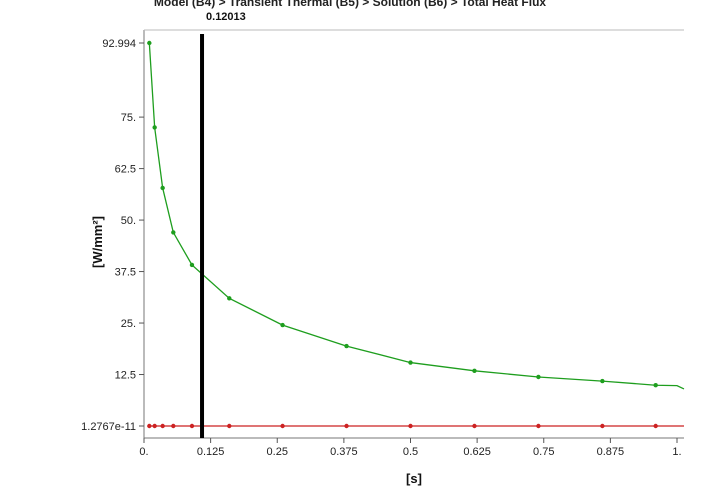 This screenshot has width=702, height=488. Describe the element at coordinates (477, 452) in the screenshot. I see `x-tick-label: 0.625` at that location.